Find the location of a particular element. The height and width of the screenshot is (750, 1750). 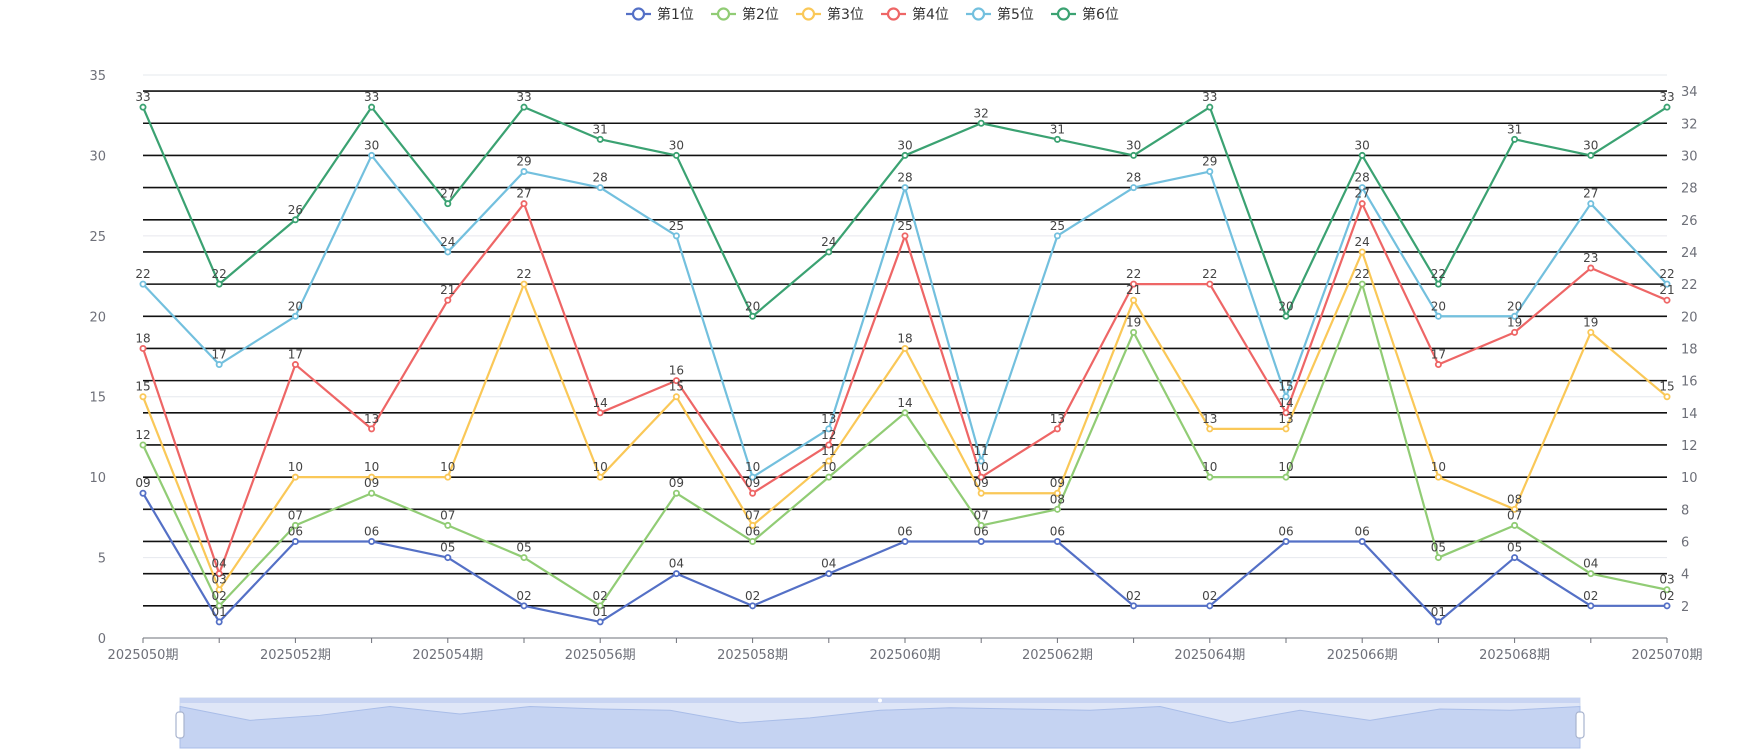

zoom-handle-left is located at coordinates (180, 725).